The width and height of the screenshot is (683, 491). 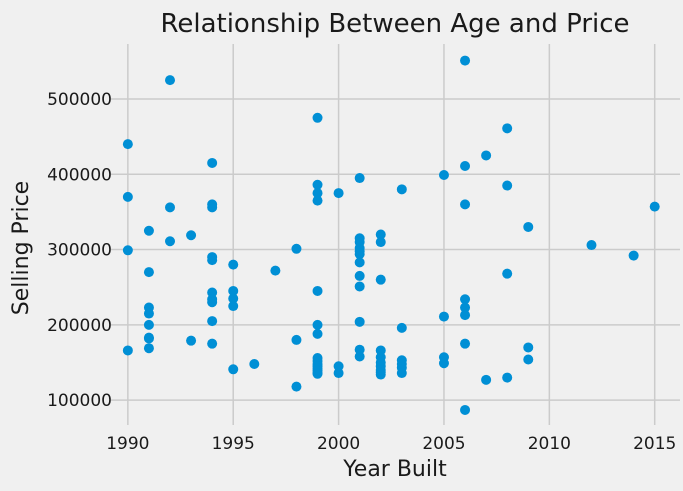 I want to click on x-tick-labels: 1990 1995 2000 2005 2010 2015, so click(x=391, y=444).